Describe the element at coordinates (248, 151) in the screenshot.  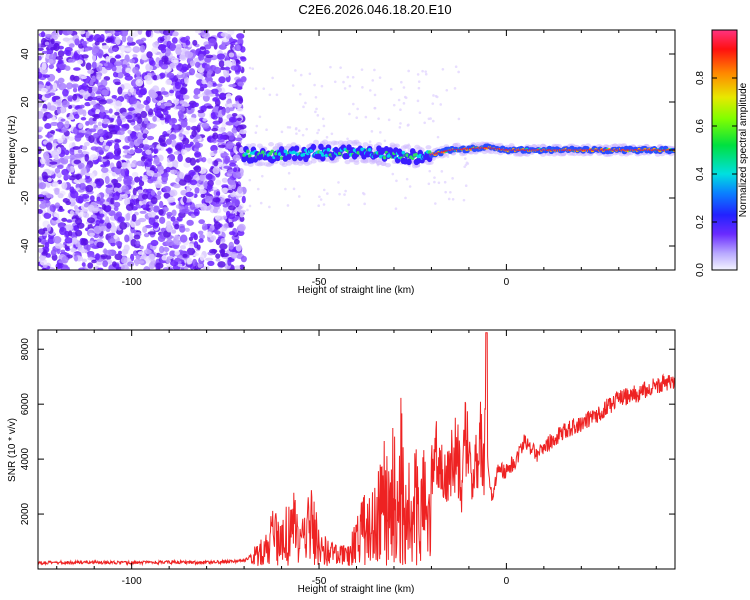
I see `spectrogram-signal-core` at that location.